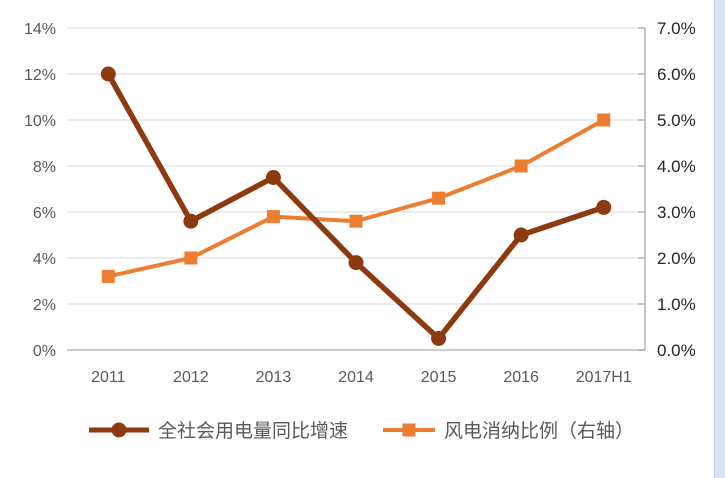 This screenshot has width=725, height=478. Describe the element at coordinates (191, 377) in the screenshot. I see `x-axis-tick-label: 2012` at that location.